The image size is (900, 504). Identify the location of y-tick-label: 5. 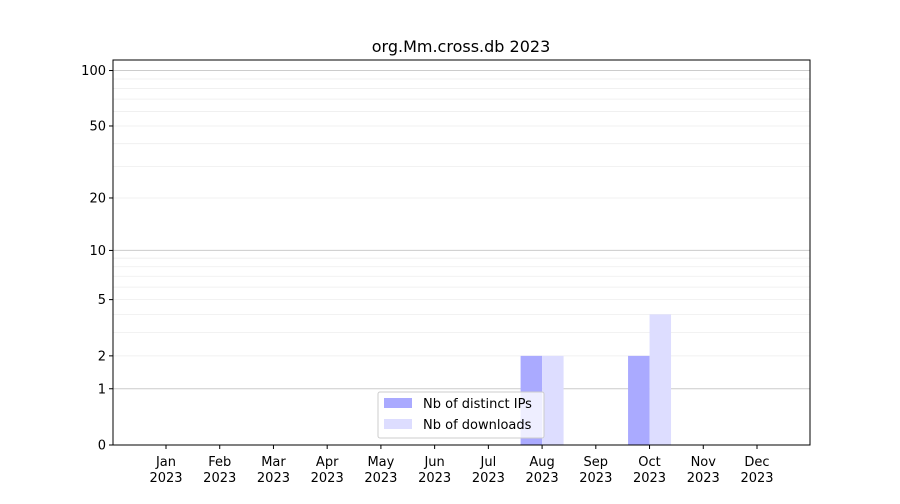
(102, 300).